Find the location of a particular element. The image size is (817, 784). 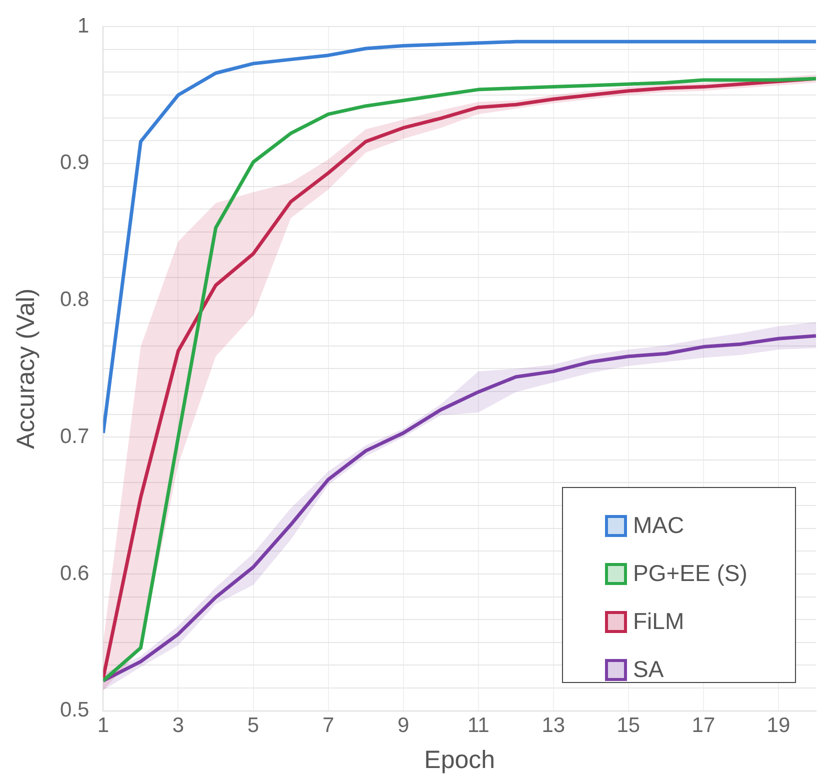

x-tick-label: 19 is located at coordinates (778, 726).